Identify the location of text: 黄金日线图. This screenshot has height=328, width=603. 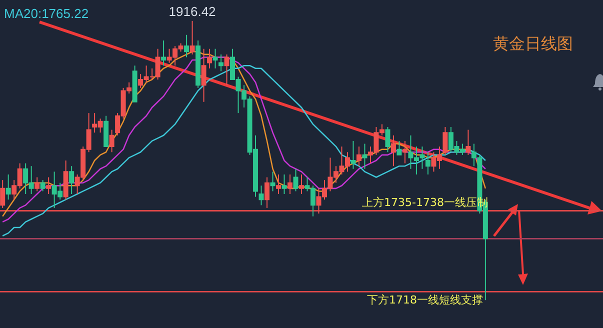
(533, 43).